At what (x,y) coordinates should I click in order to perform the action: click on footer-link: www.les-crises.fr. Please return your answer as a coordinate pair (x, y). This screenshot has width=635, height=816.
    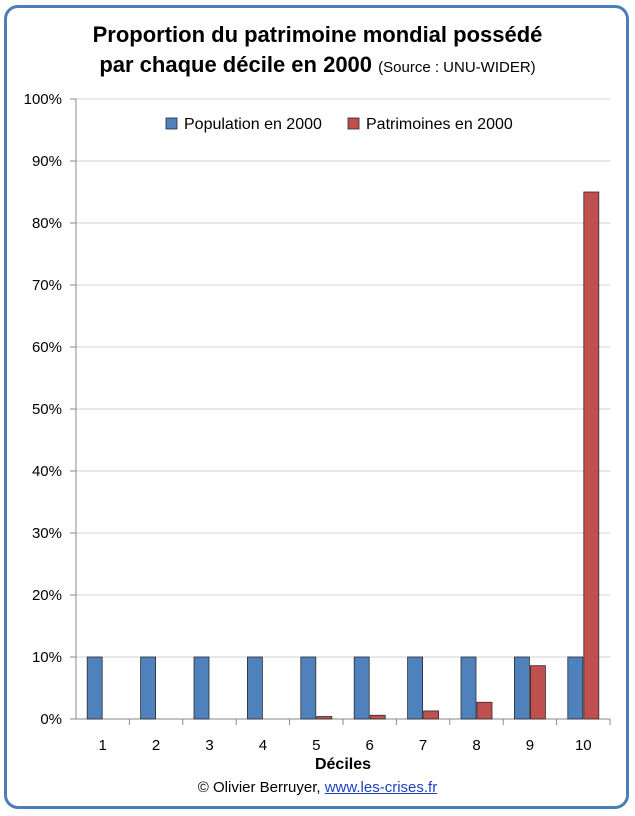
    Looking at the image, I should click on (381, 787).